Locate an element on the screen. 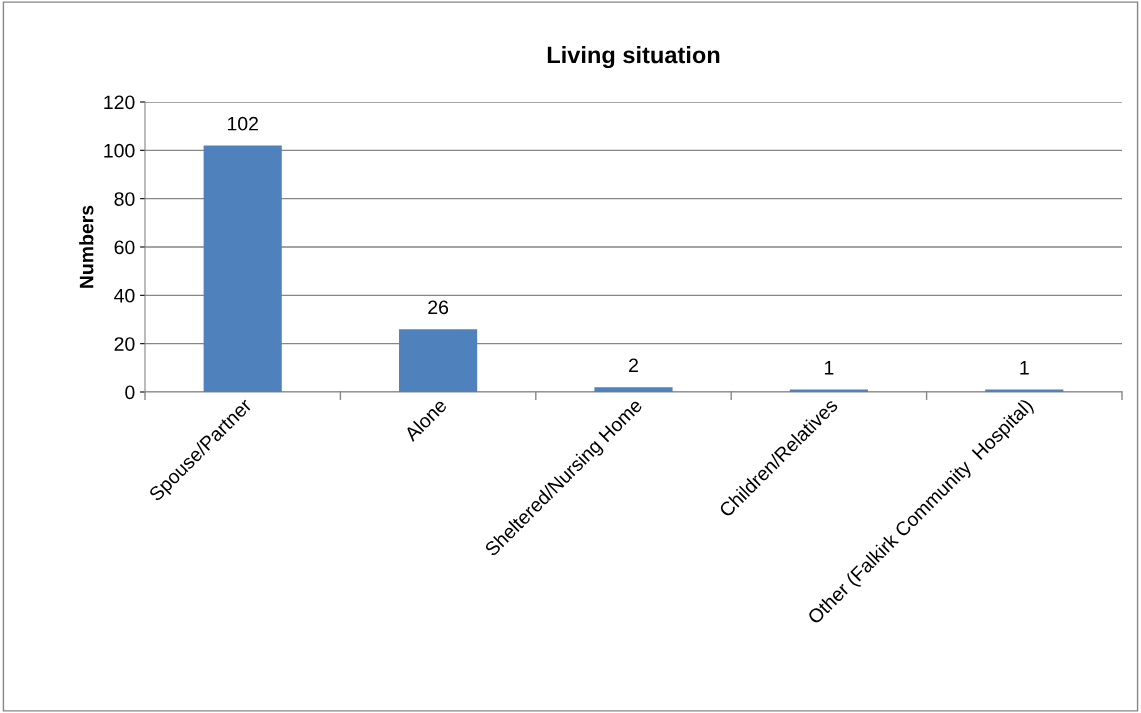  y-tick-label: 120 is located at coordinates (119, 102).